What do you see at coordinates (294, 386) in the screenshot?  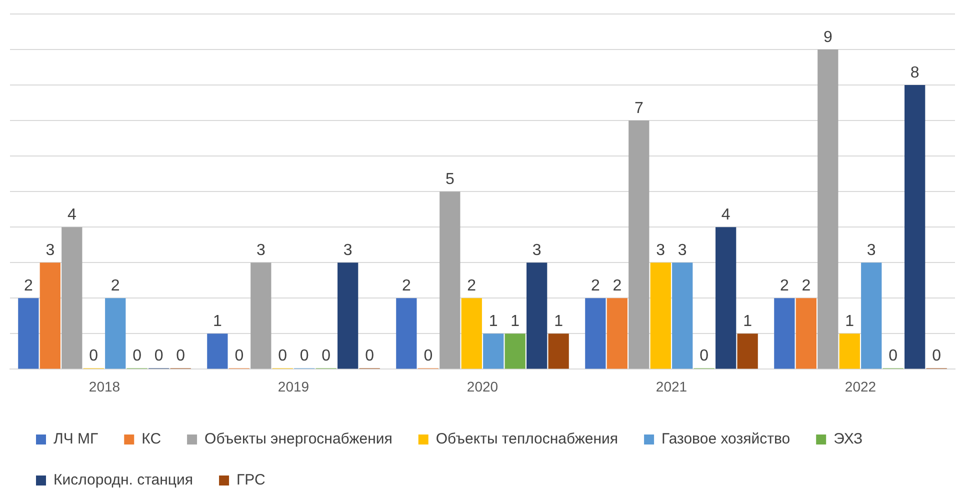 I see `x-tick-label: 2019` at bounding box center [294, 386].